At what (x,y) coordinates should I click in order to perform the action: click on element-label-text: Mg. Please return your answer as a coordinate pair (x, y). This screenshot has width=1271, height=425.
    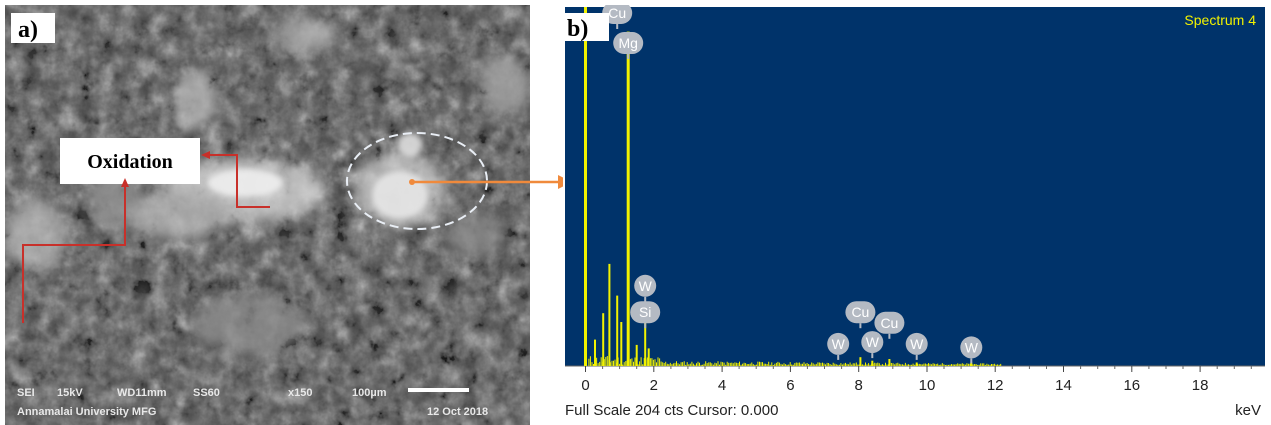
    Looking at the image, I should click on (627, 43).